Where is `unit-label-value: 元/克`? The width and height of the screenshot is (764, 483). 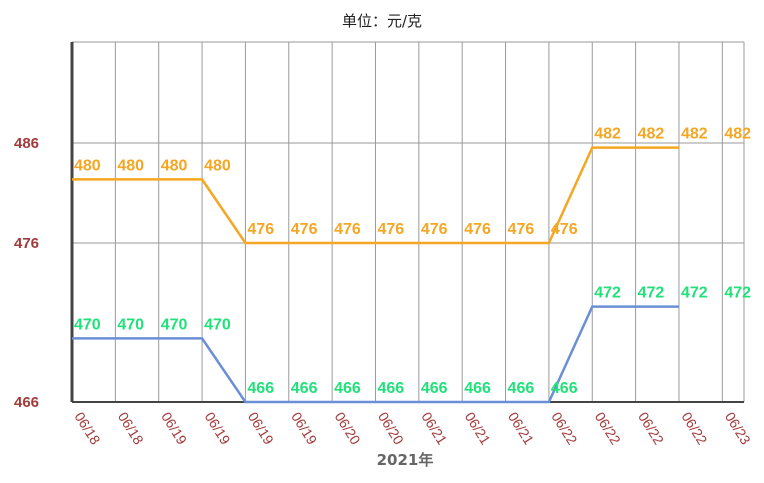 unit-label-value: 元/克 is located at coordinates (404, 21).